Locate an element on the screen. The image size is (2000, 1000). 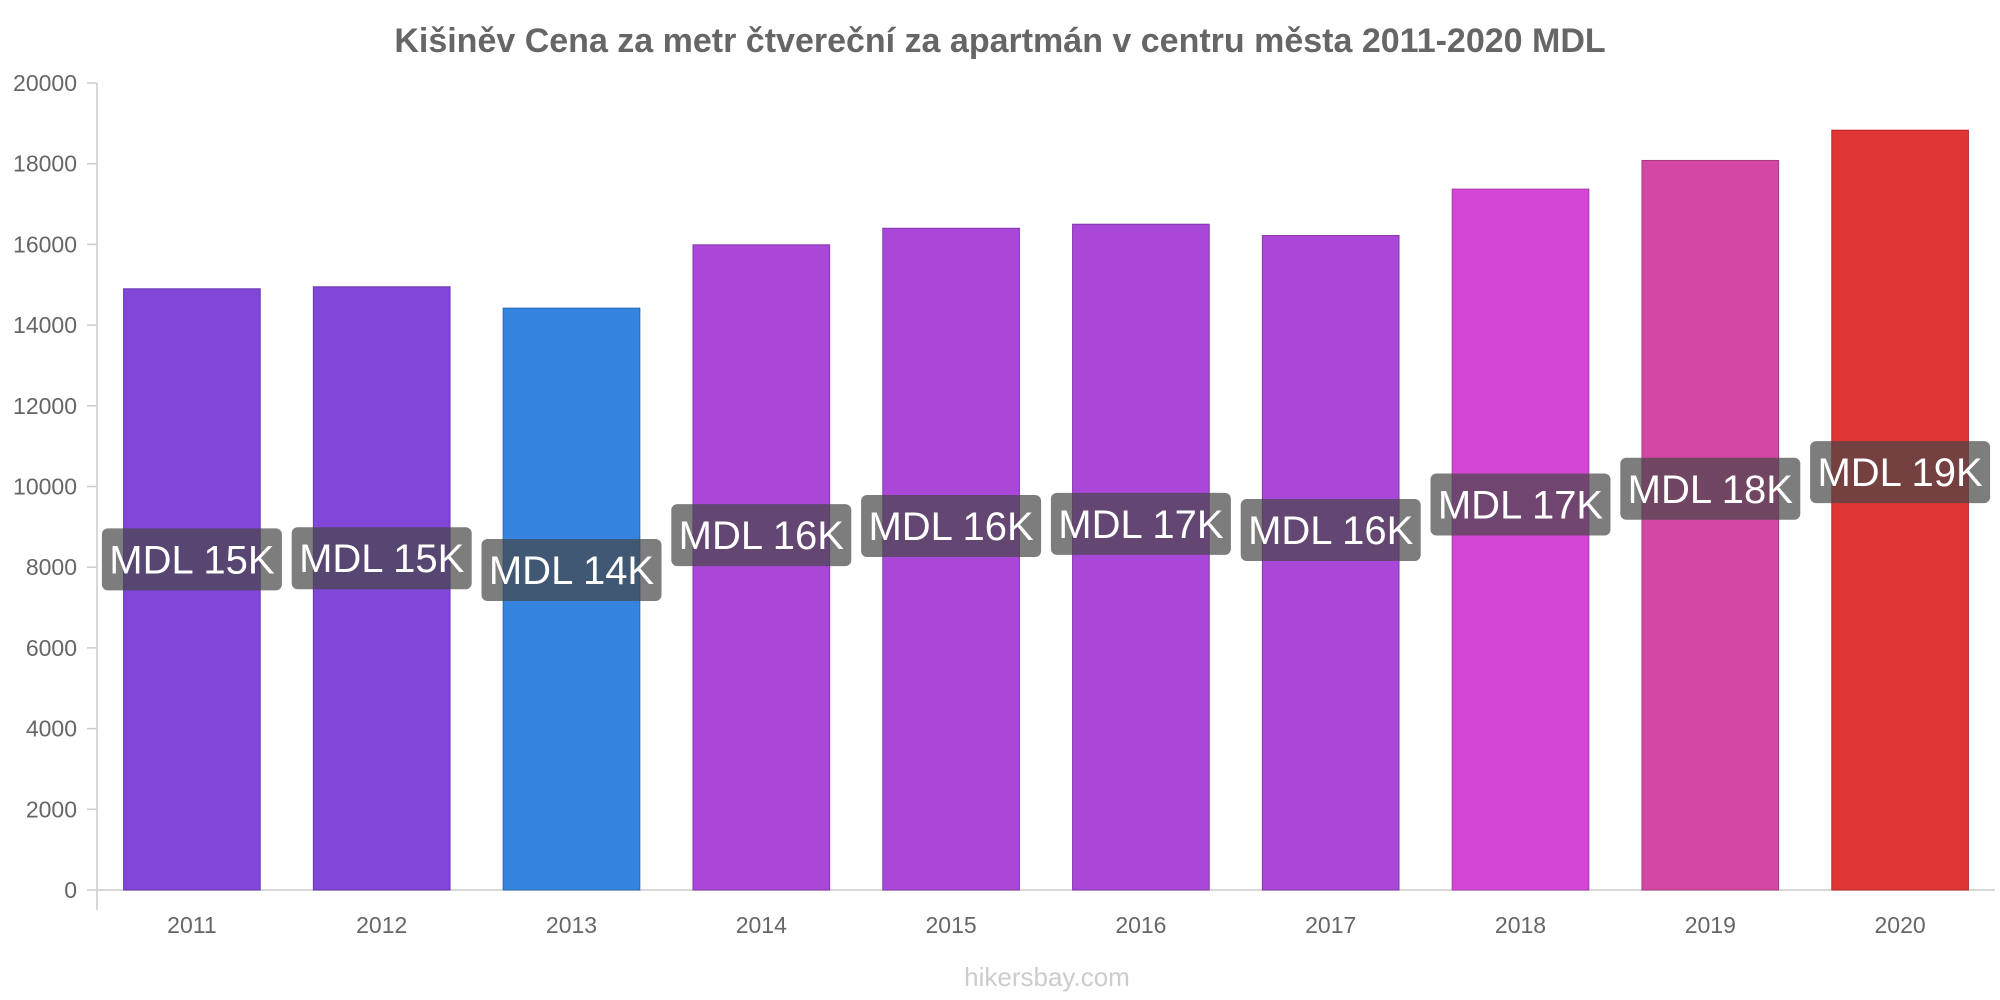
x-tick-label: 2014 is located at coordinates (761, 925).